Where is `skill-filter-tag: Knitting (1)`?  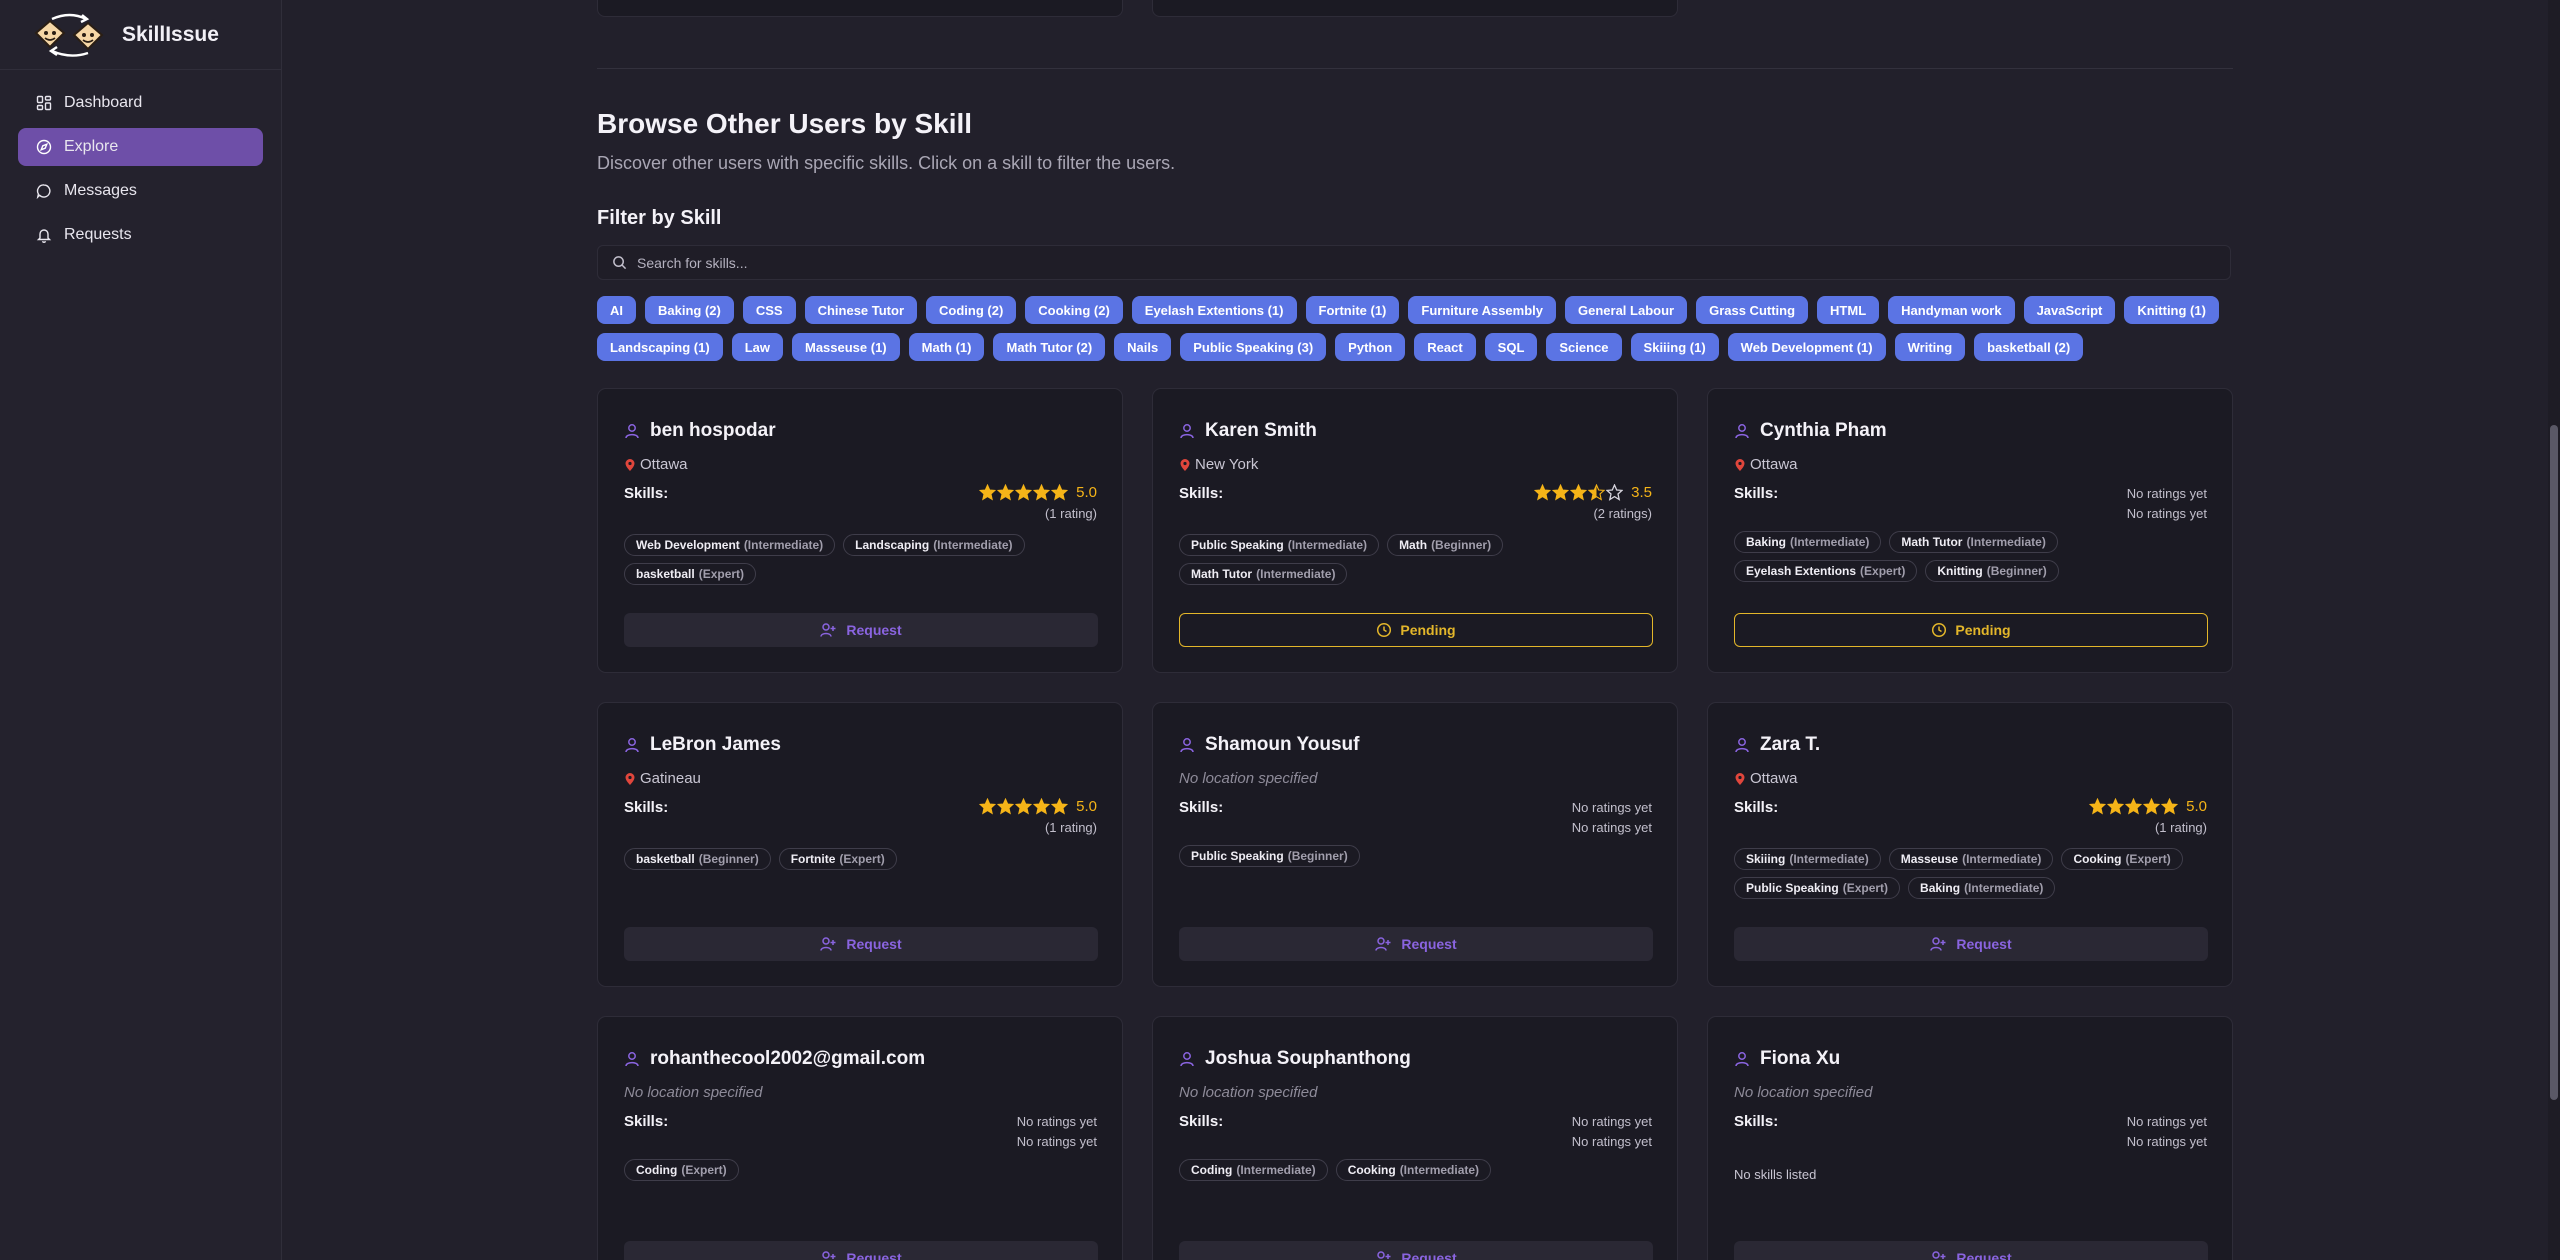 skill-filter-tag: Knitting (1) is located at coordinates (2171, 310).